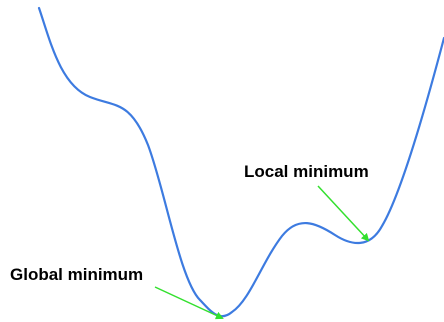 Image resolution: width=444 pixels, height=322 pixels. Describe the element at coordinates (343, 213) in the screenshot. I see `local-minimum-arrow` at that location.